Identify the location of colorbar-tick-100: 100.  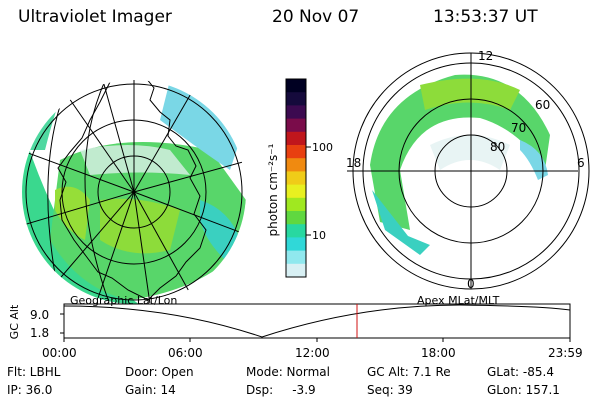
(322, 147).